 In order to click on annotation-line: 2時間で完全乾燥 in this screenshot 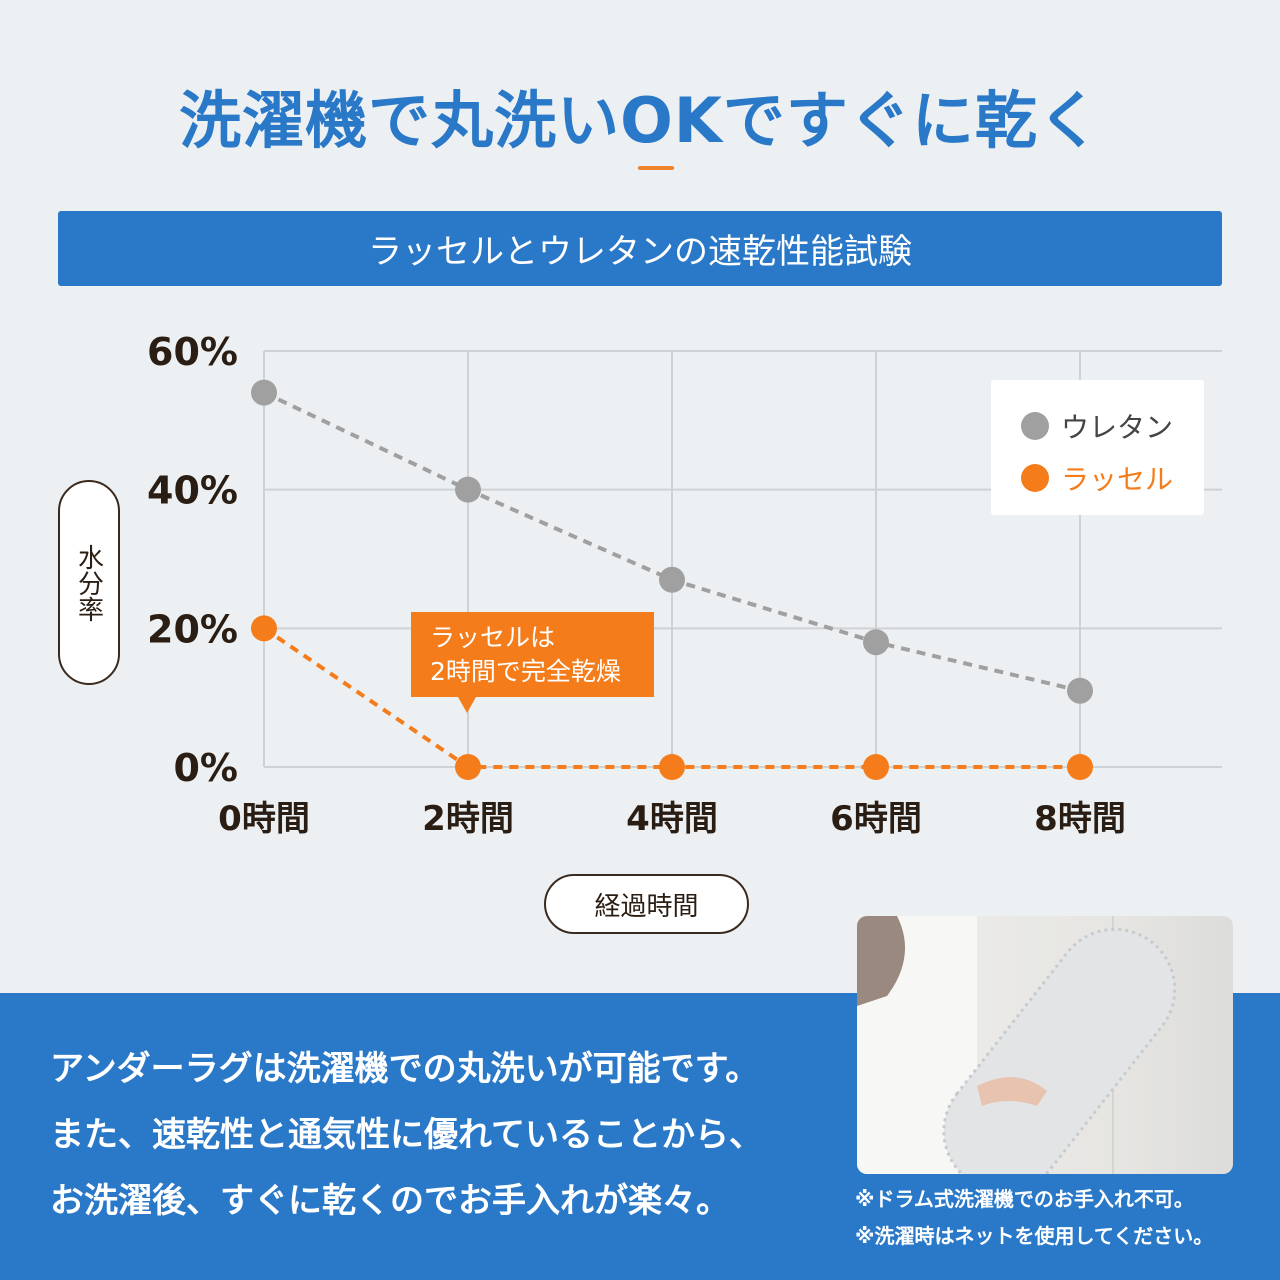, I will do `click(525, 671)`.